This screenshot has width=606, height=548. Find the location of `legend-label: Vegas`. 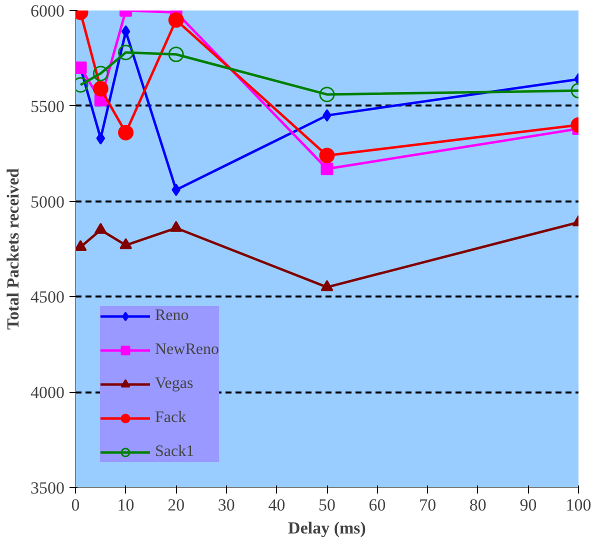

legend-label: Vegas is located at coordinates (174, 384).